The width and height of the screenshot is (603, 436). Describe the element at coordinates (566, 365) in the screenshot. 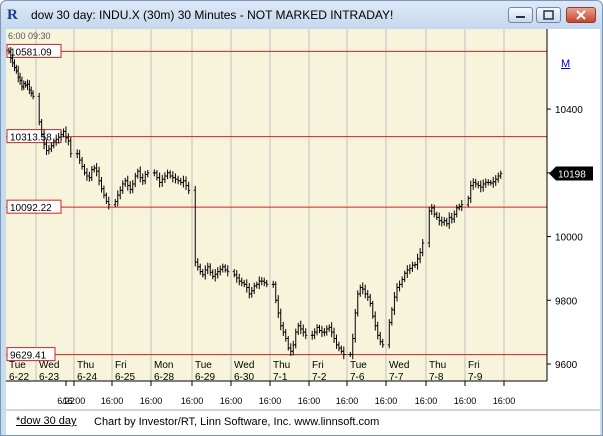

I see `price-tick-label: 9600` at that location.